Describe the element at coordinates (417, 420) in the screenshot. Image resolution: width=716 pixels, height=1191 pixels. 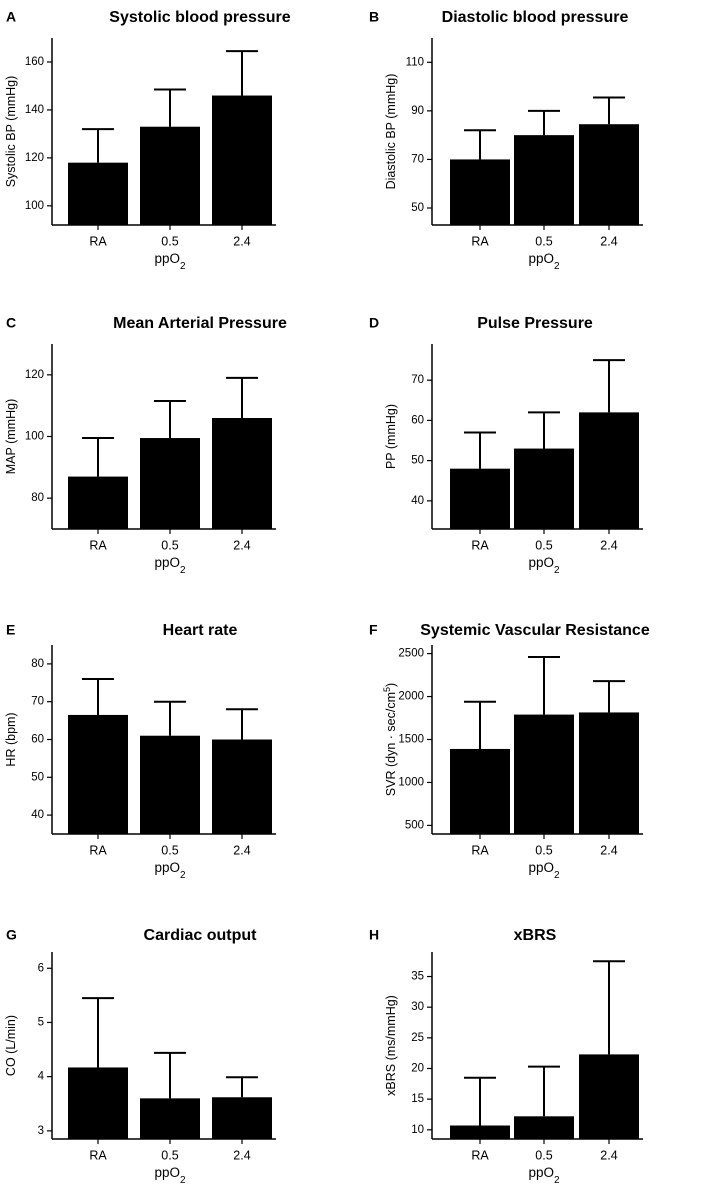
I see `y-tick-label: 60` at that location.